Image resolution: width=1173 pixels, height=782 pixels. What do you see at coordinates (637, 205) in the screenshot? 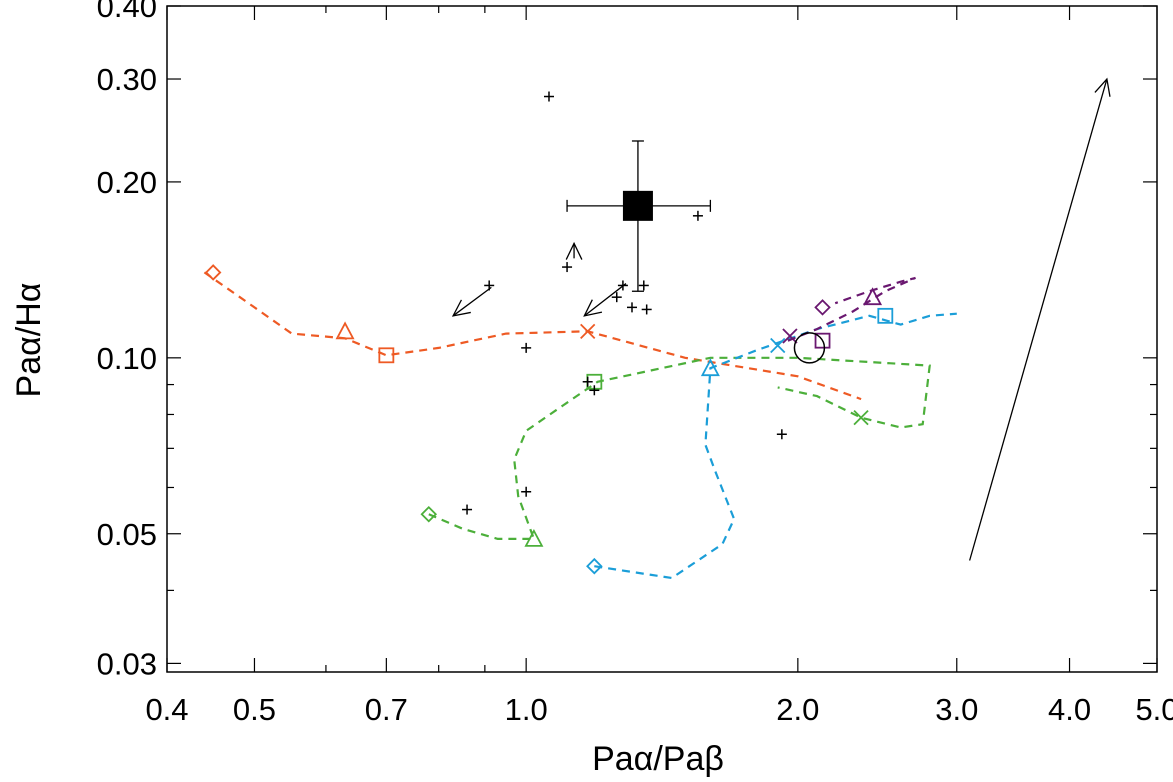
I see `filled-square-marker` at bounding box center [637, 205].